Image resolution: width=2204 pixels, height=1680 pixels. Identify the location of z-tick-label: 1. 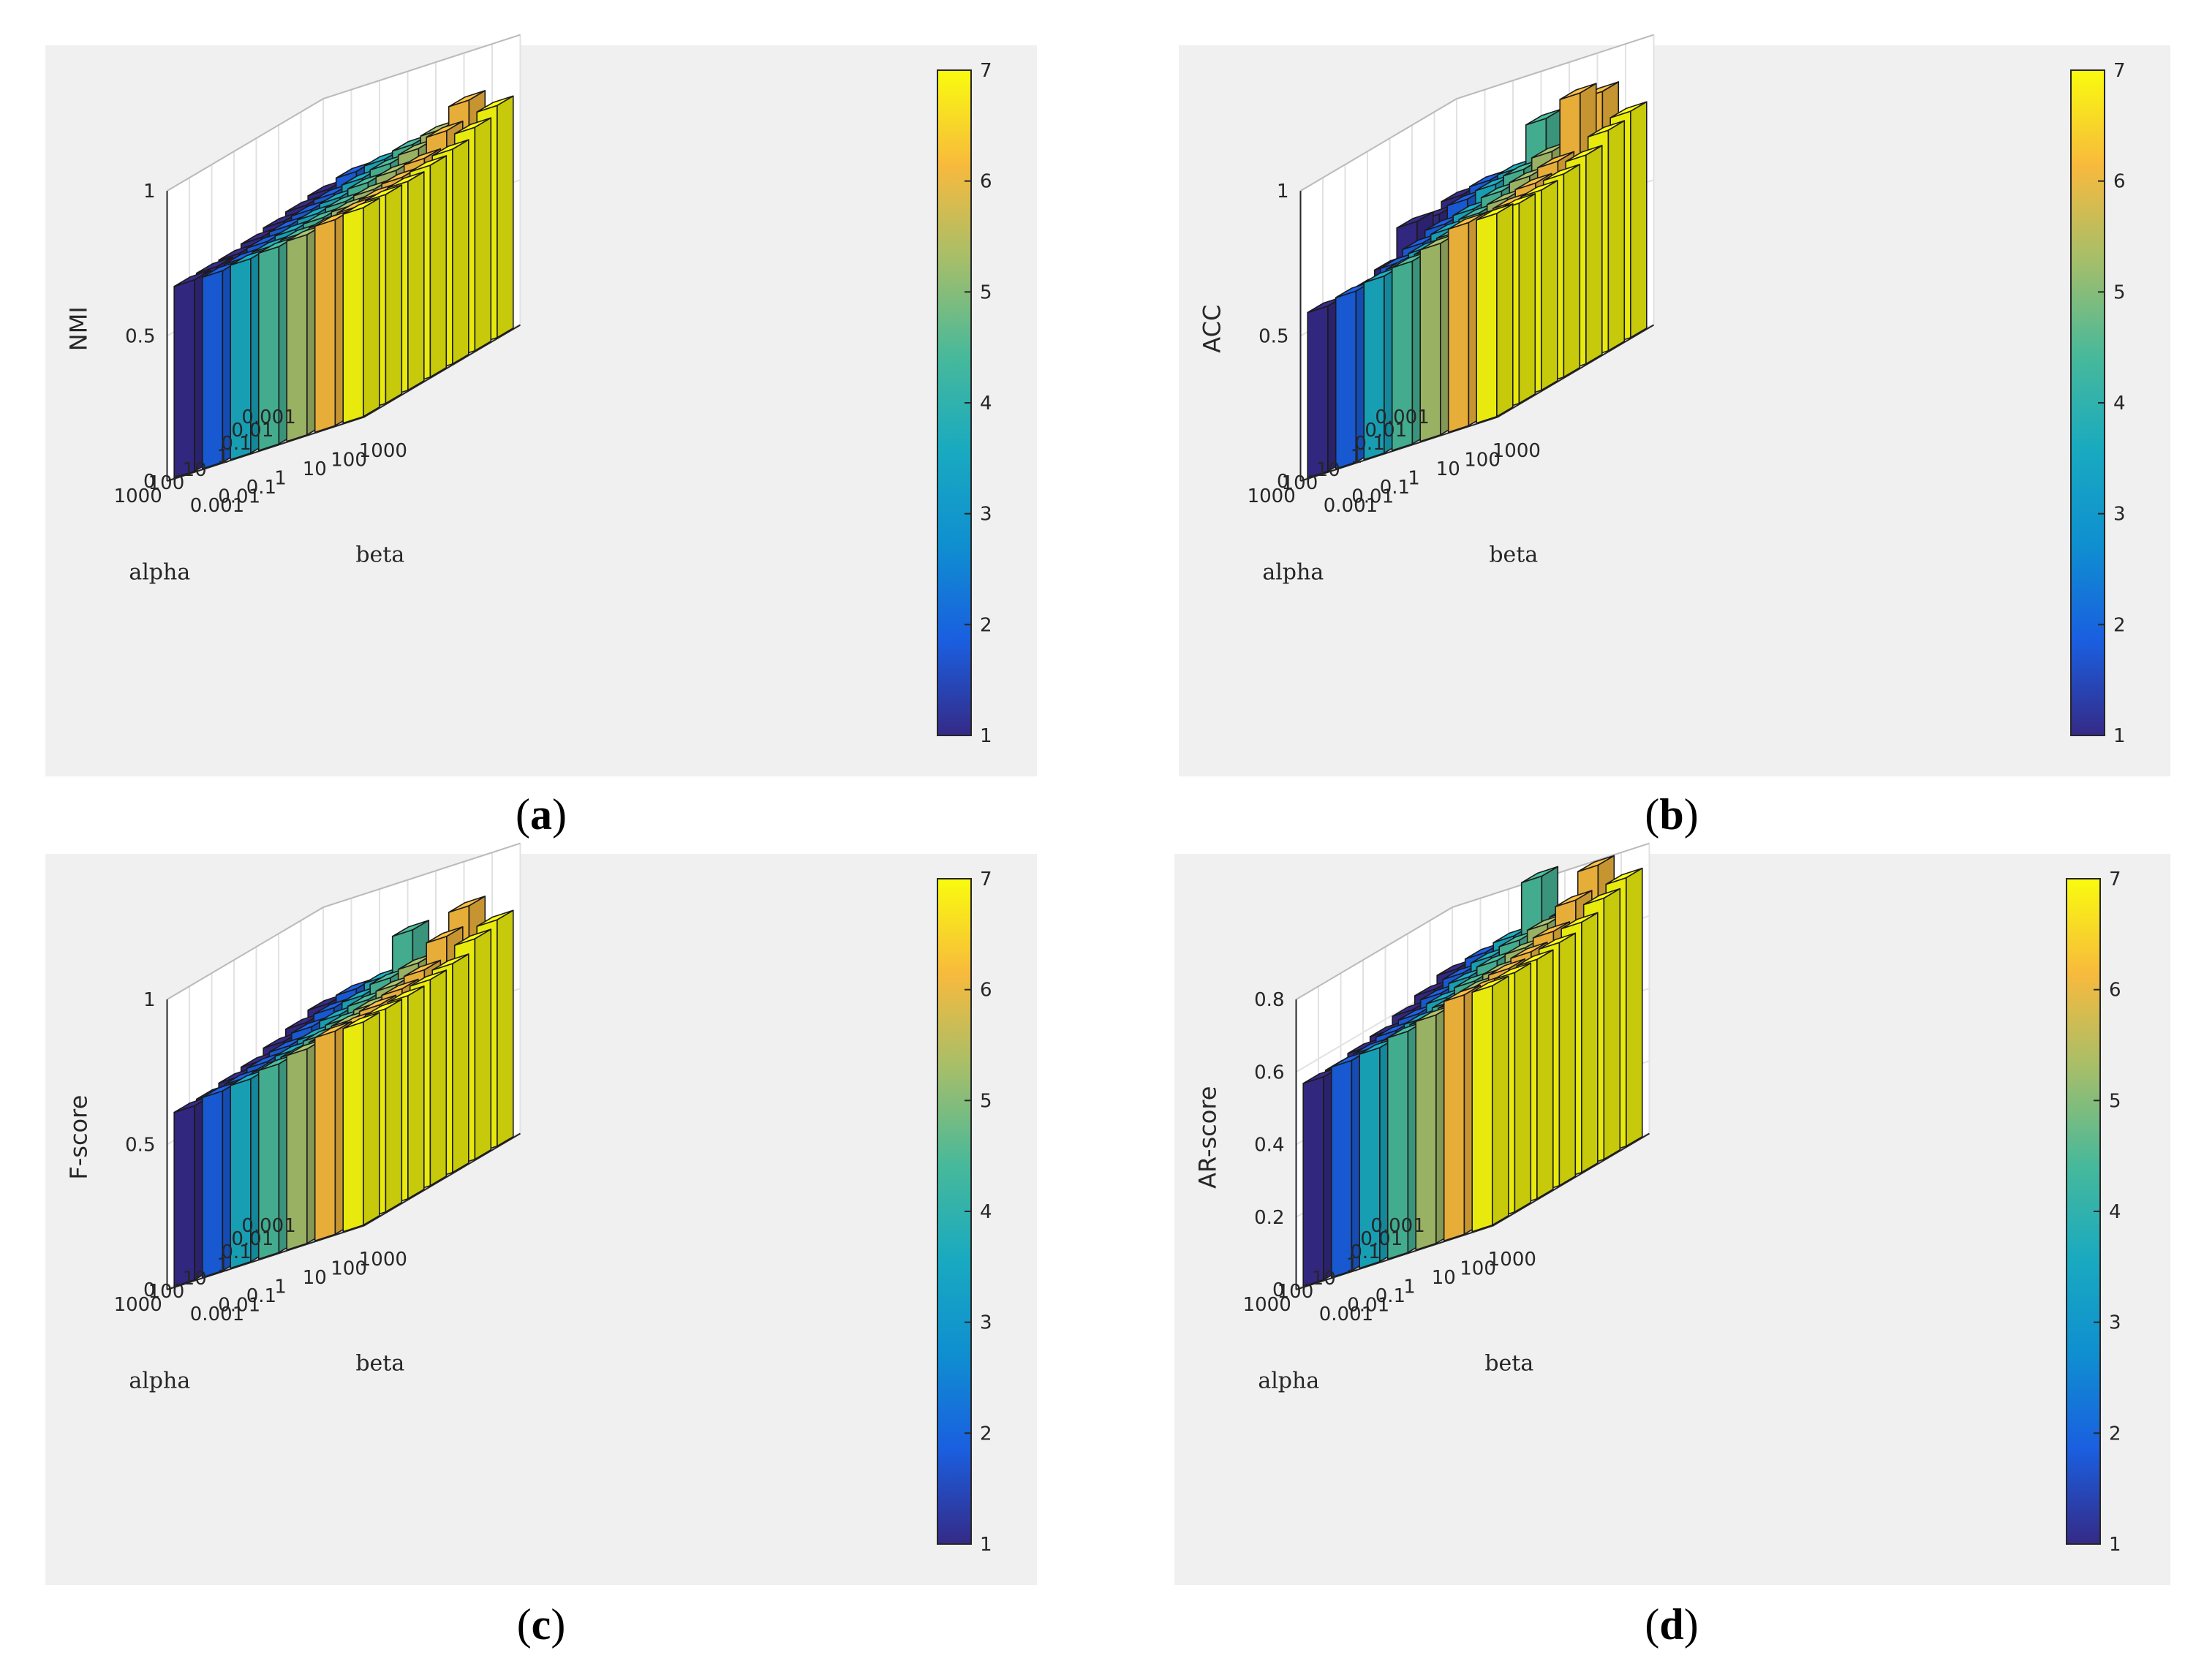
(149, 1000).